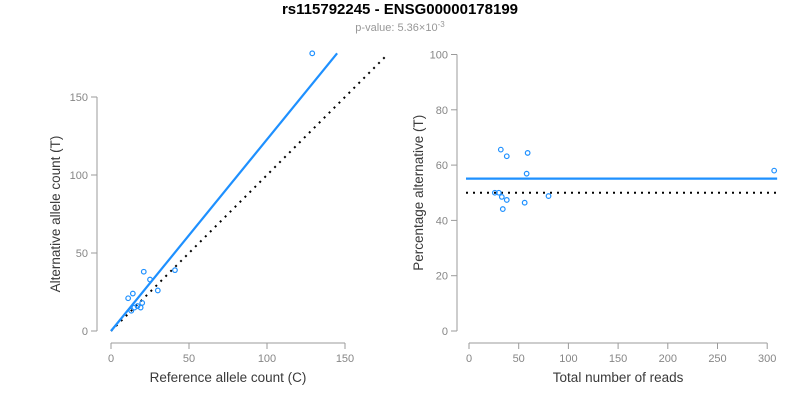 The image size is (800, 400). Describe the element at coordinates (231, 353) in the screenshot. I see `ref-vs-alt-x-axis: 0 50 100 150` at that location.